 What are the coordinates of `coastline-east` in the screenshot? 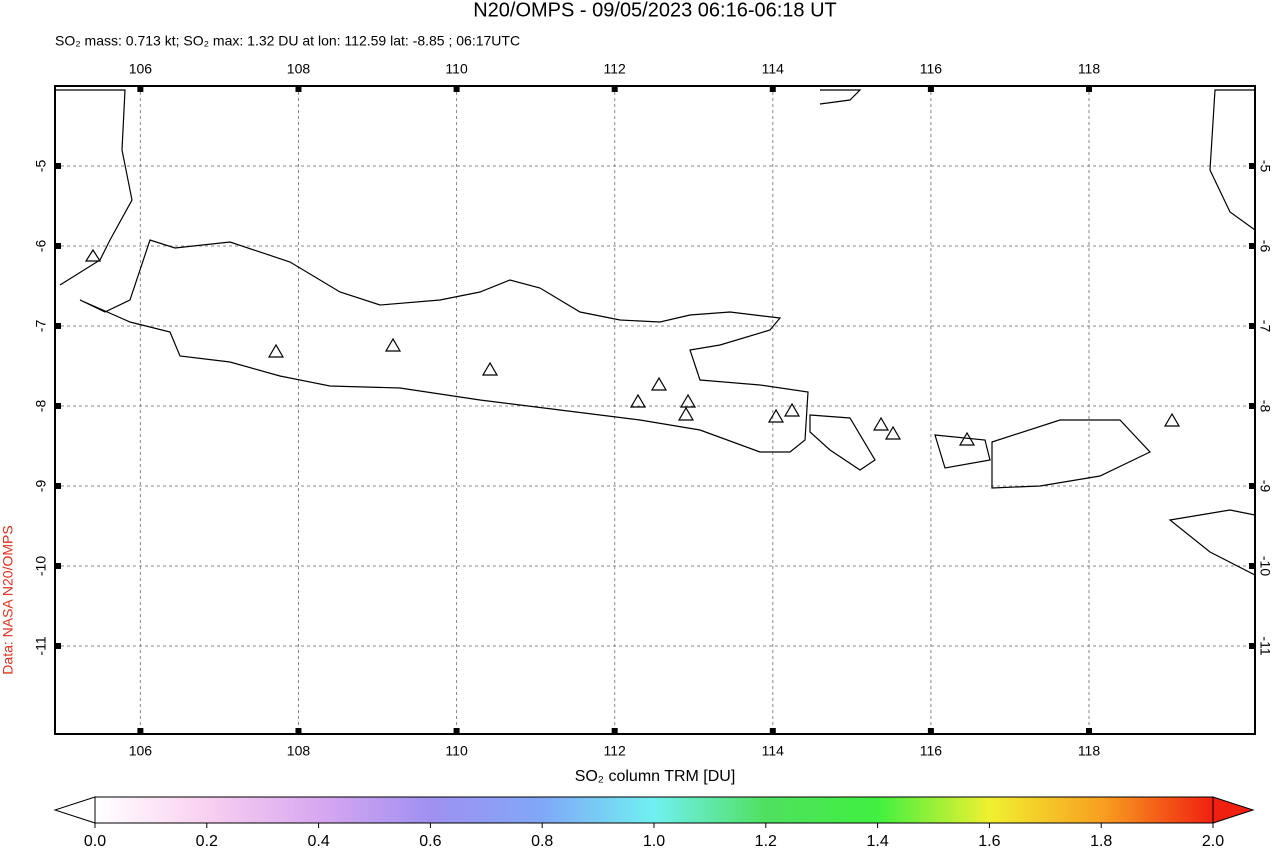 It's located at (1232, 160).